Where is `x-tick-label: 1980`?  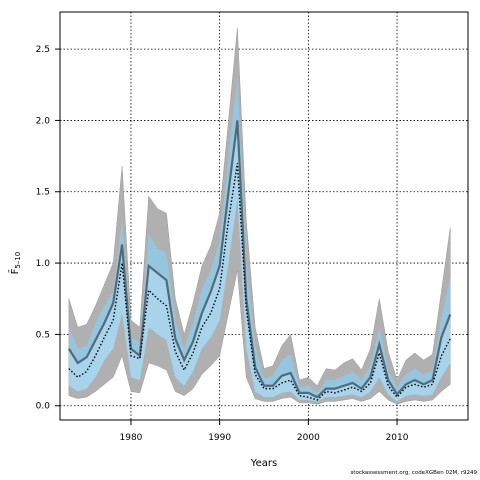
x-tick-label: 1980 is located at coordinates (131, 438).